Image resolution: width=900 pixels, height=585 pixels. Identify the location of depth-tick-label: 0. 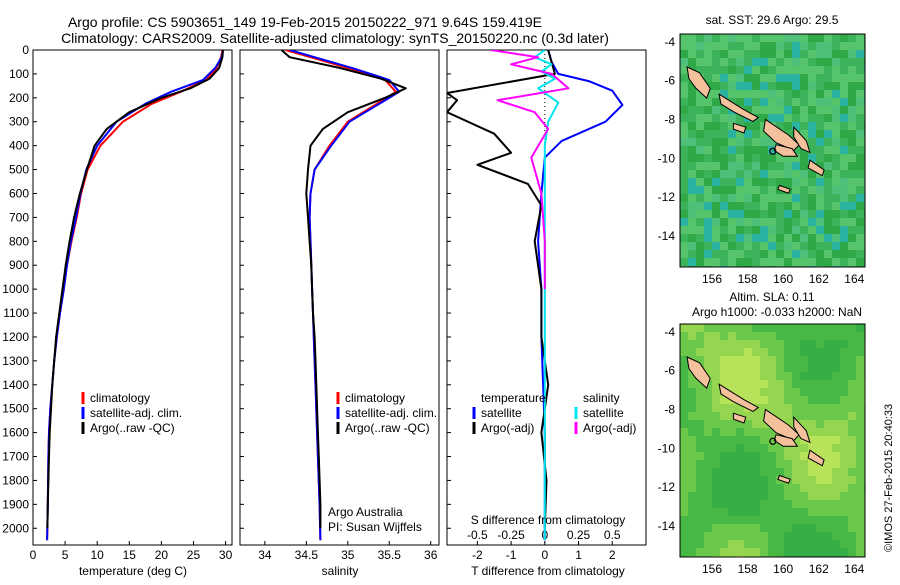
(25, 50).